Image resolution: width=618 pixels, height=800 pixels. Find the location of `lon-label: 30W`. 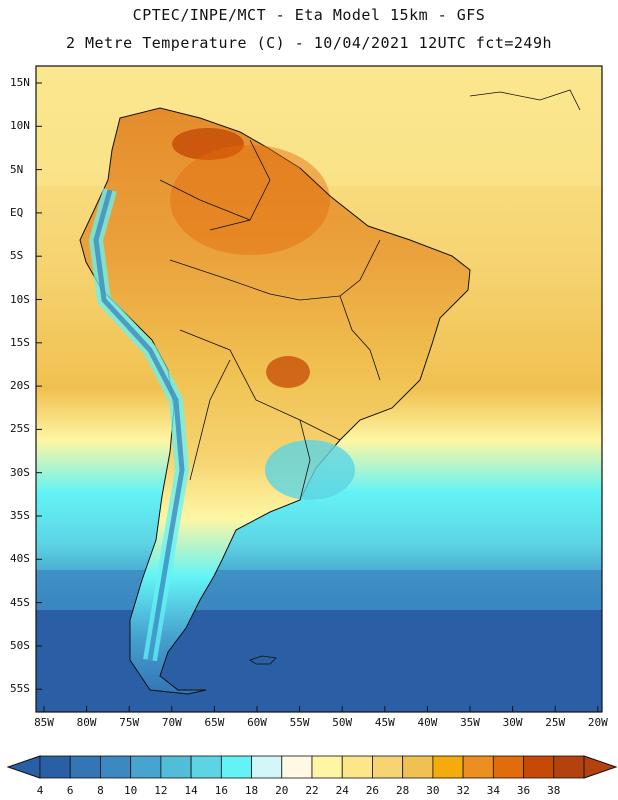

lon-label: 30W is located at coordinates (512, 722).